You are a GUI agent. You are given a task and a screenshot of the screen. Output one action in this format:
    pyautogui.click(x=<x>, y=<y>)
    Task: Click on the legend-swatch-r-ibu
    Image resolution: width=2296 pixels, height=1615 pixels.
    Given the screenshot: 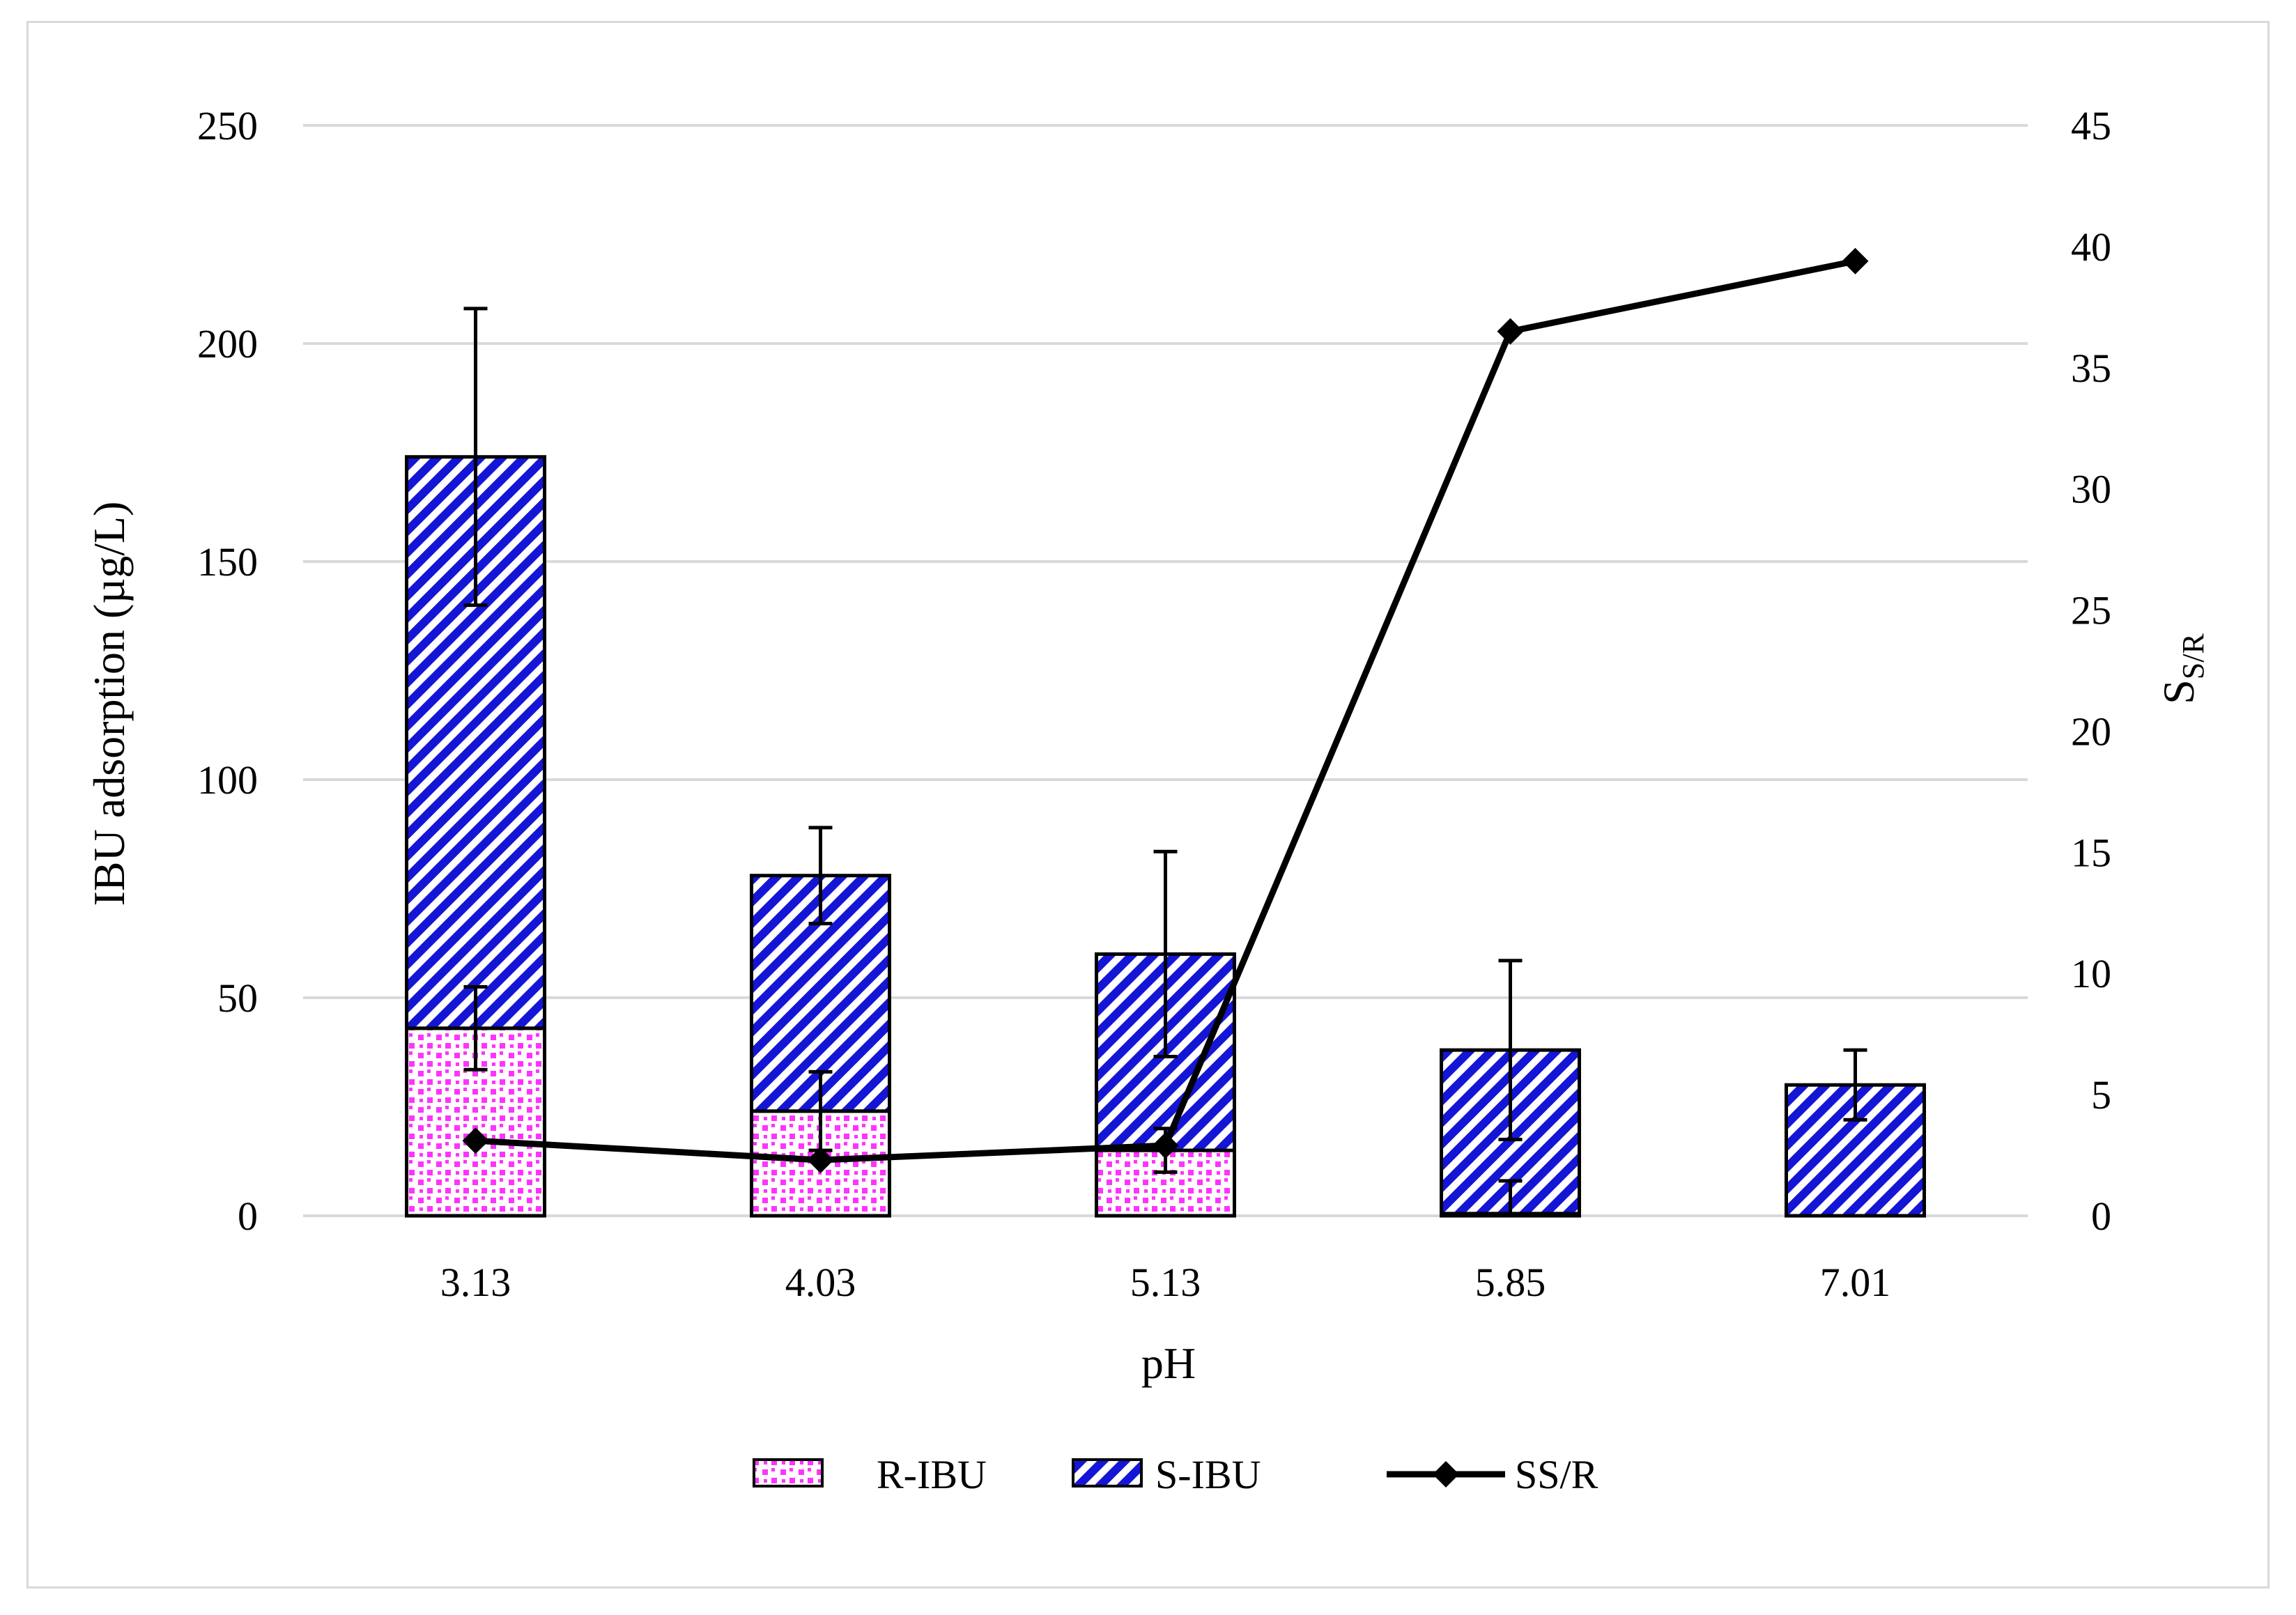 What is the action you would take?
    pyautogui.click(x=788, y=1473)
    